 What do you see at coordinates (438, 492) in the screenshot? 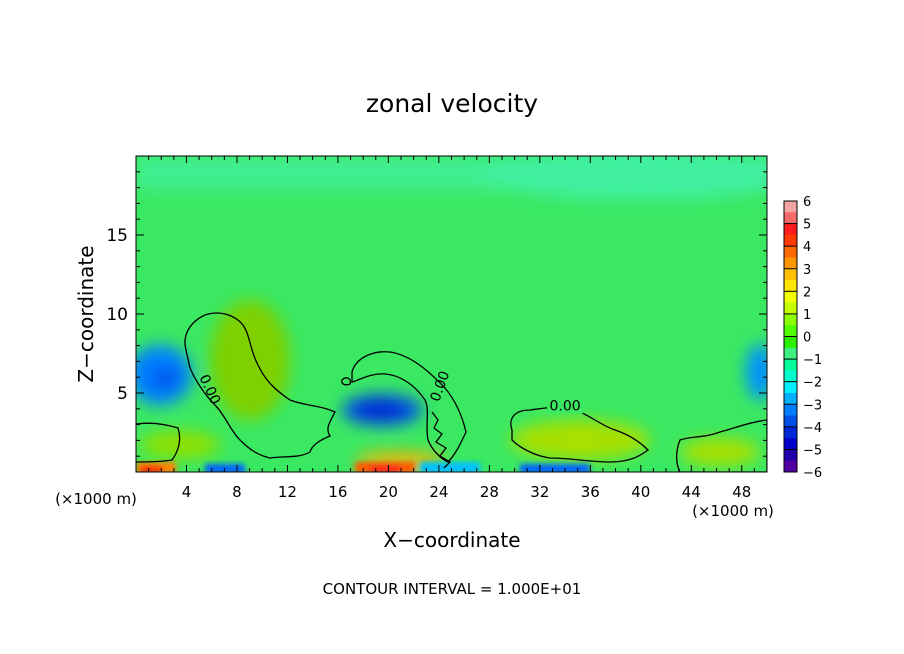
I see `x-tick-label: 24` at bounding box center [438, 492].